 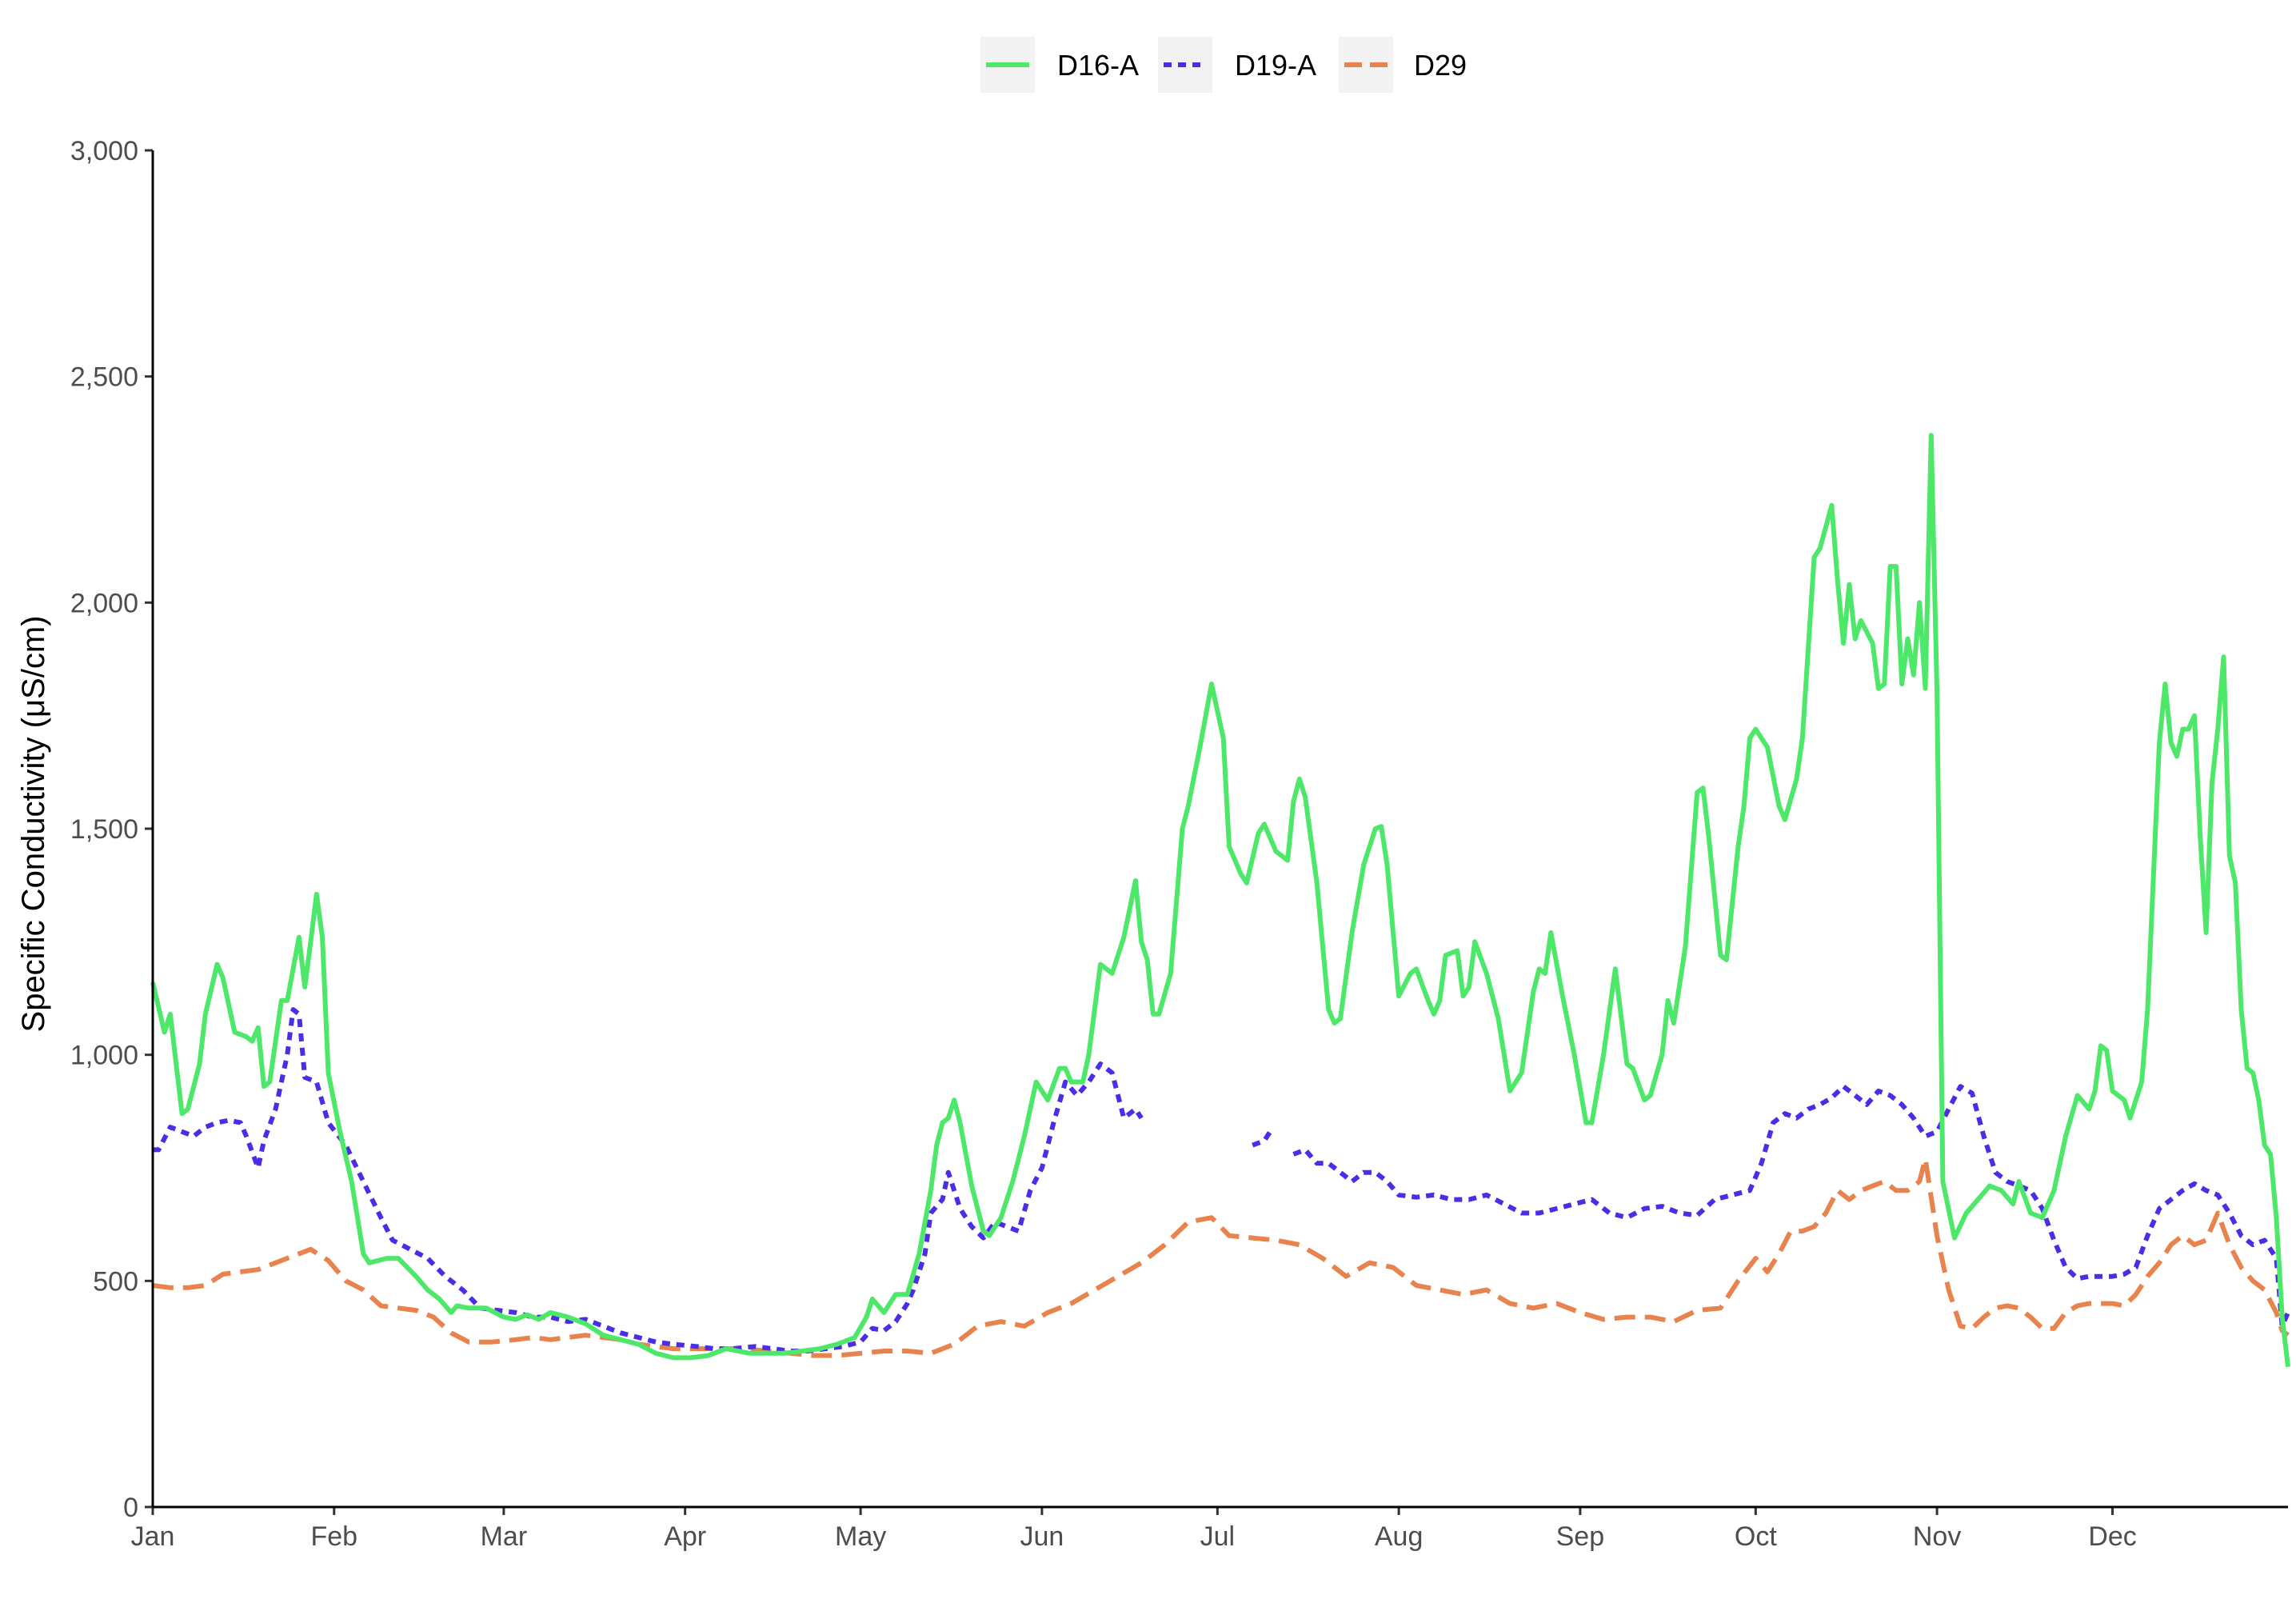 What do you see at coordinates (34, 824) in the screenshot?
I see `y-axis-title: Specific Conductivity (μS/cm)` at bounding box center [34, 824].